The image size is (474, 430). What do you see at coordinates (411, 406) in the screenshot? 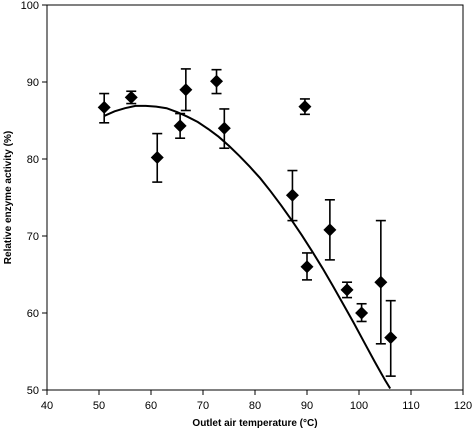
I see `x-tick-label: 110` at bounding box center [411, 406].